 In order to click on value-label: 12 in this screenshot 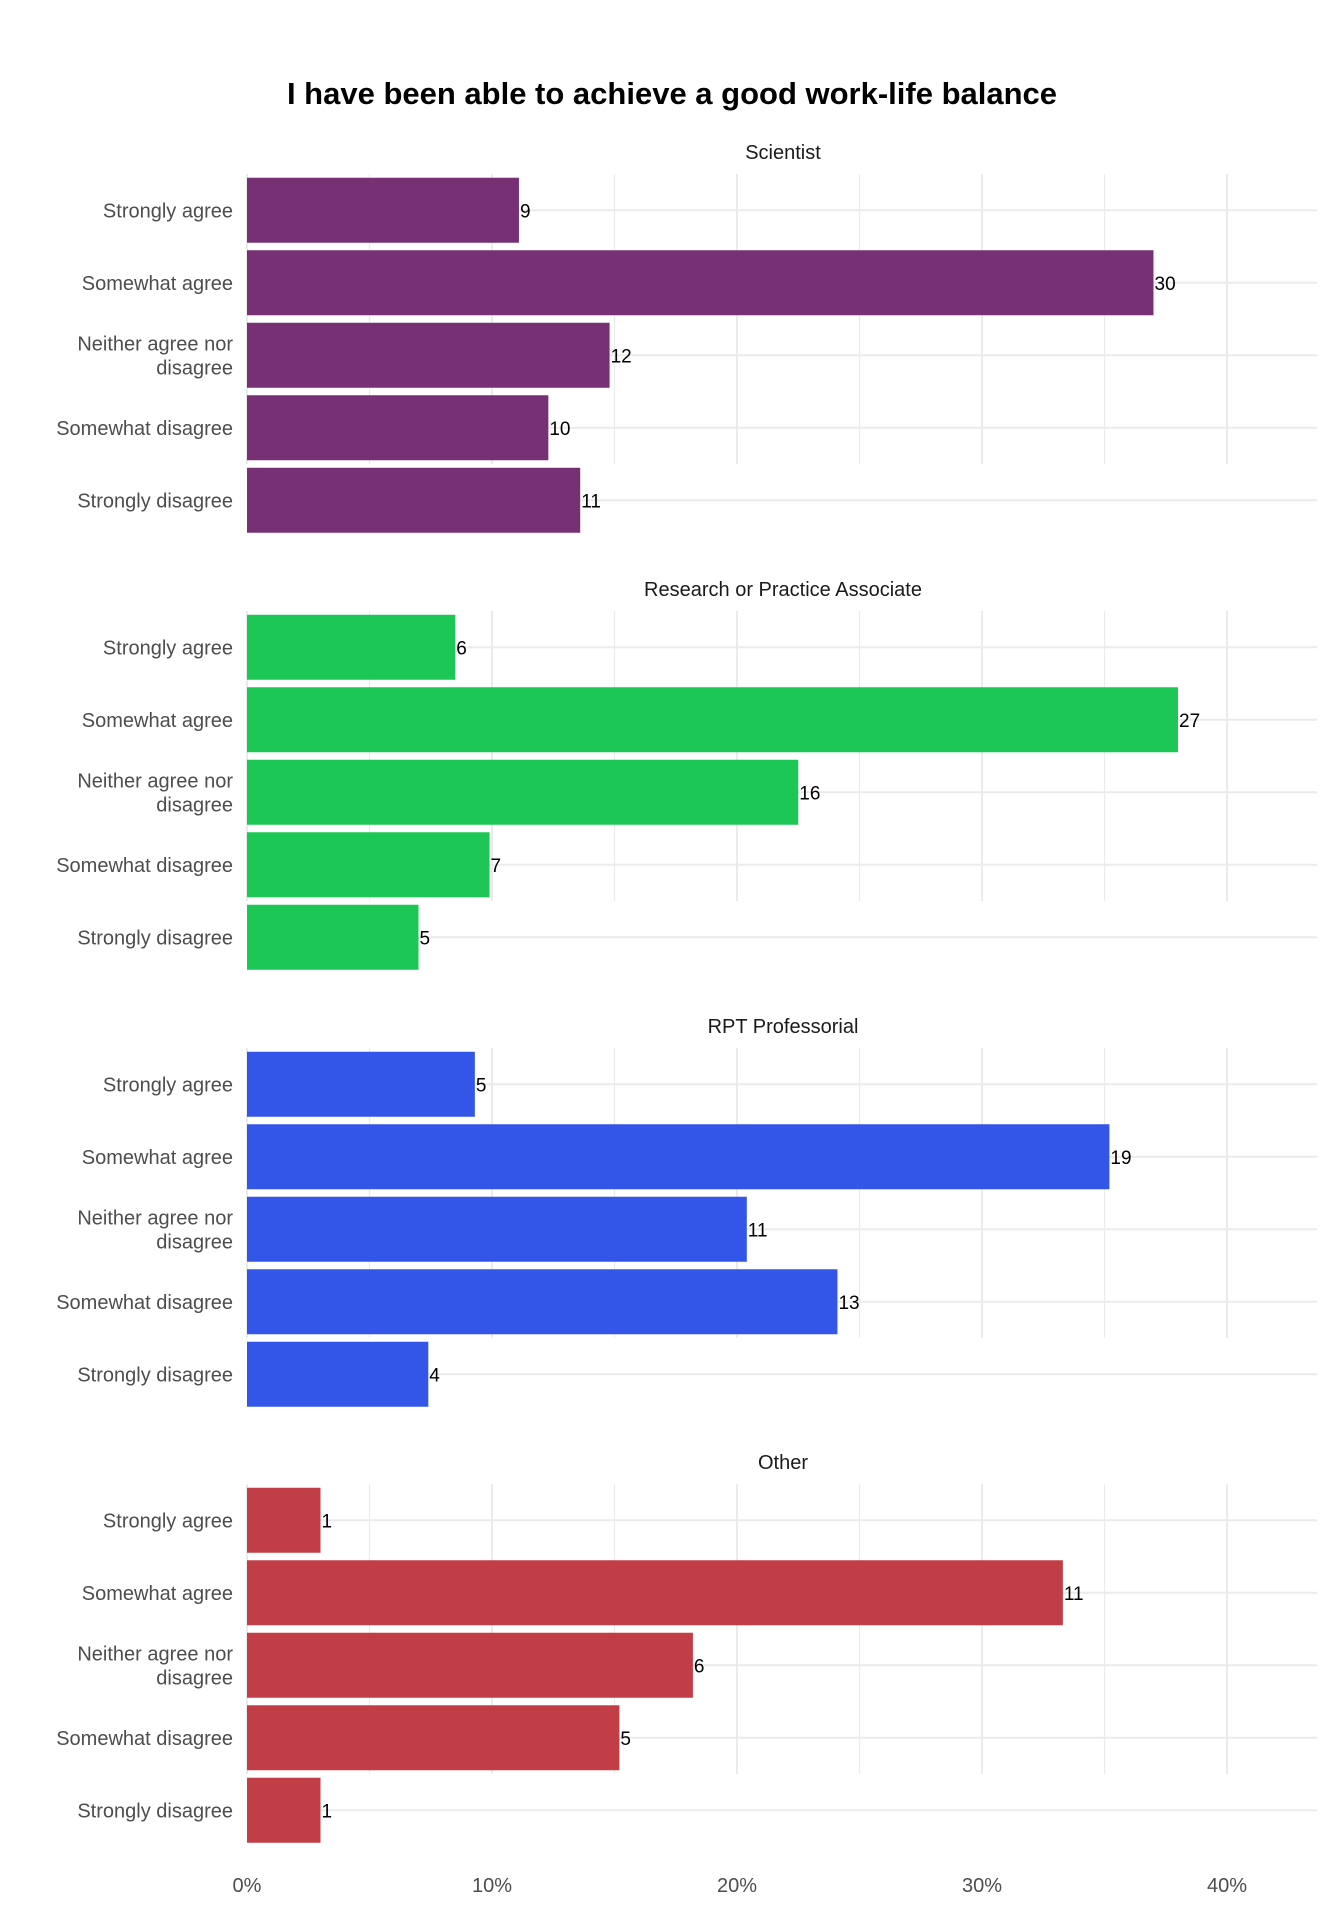, I will do `click(621, 356)`.